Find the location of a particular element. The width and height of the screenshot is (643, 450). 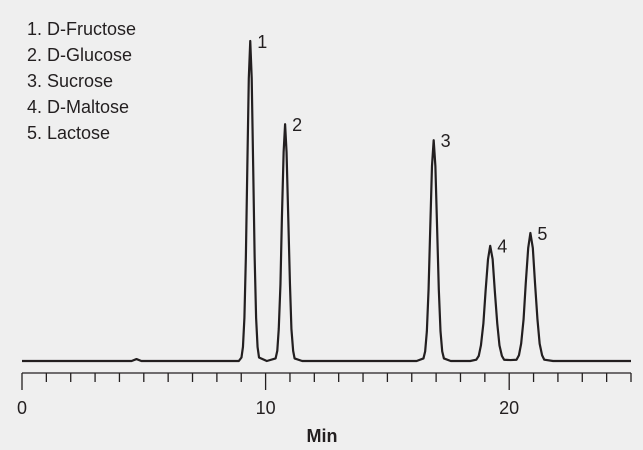

x-axis-label: Min is located at coordinates (322, 436).